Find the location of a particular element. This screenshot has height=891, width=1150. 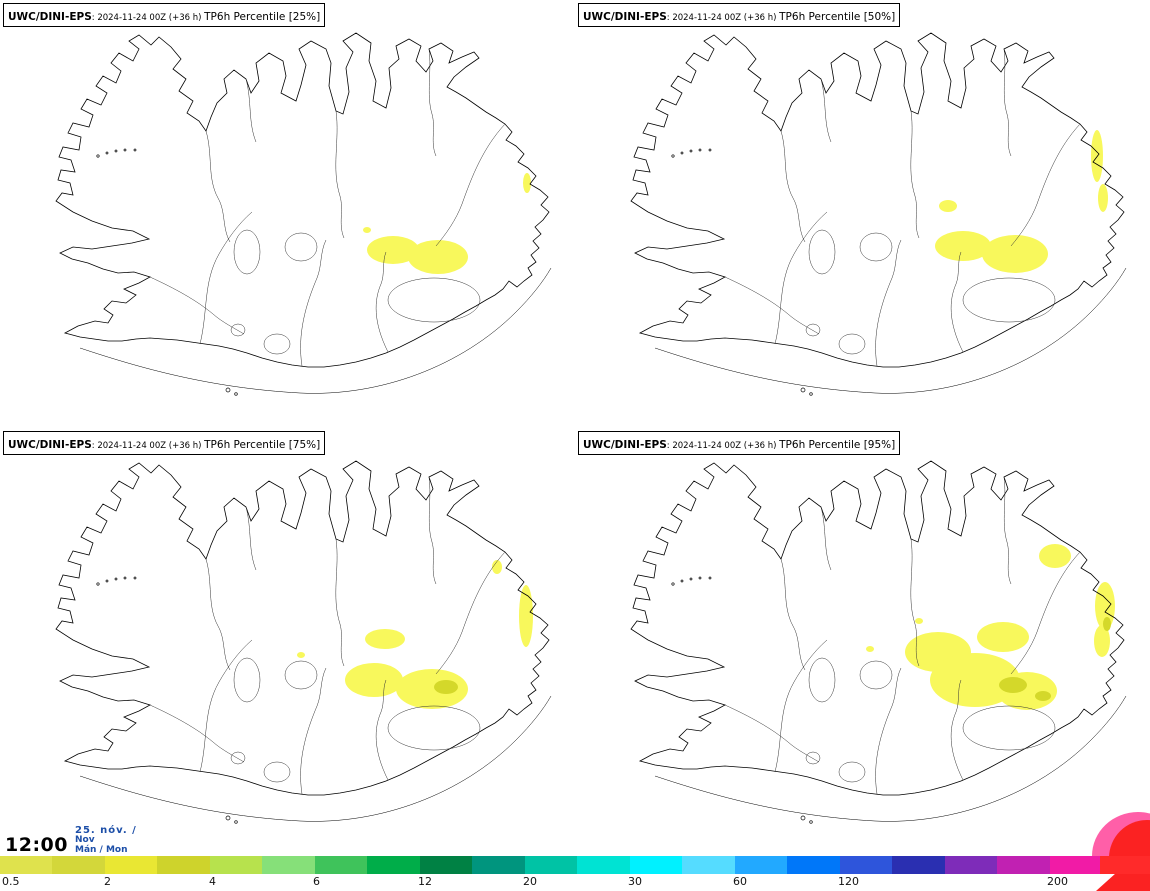

colorbar-segments is located at coordinates (575, 865).